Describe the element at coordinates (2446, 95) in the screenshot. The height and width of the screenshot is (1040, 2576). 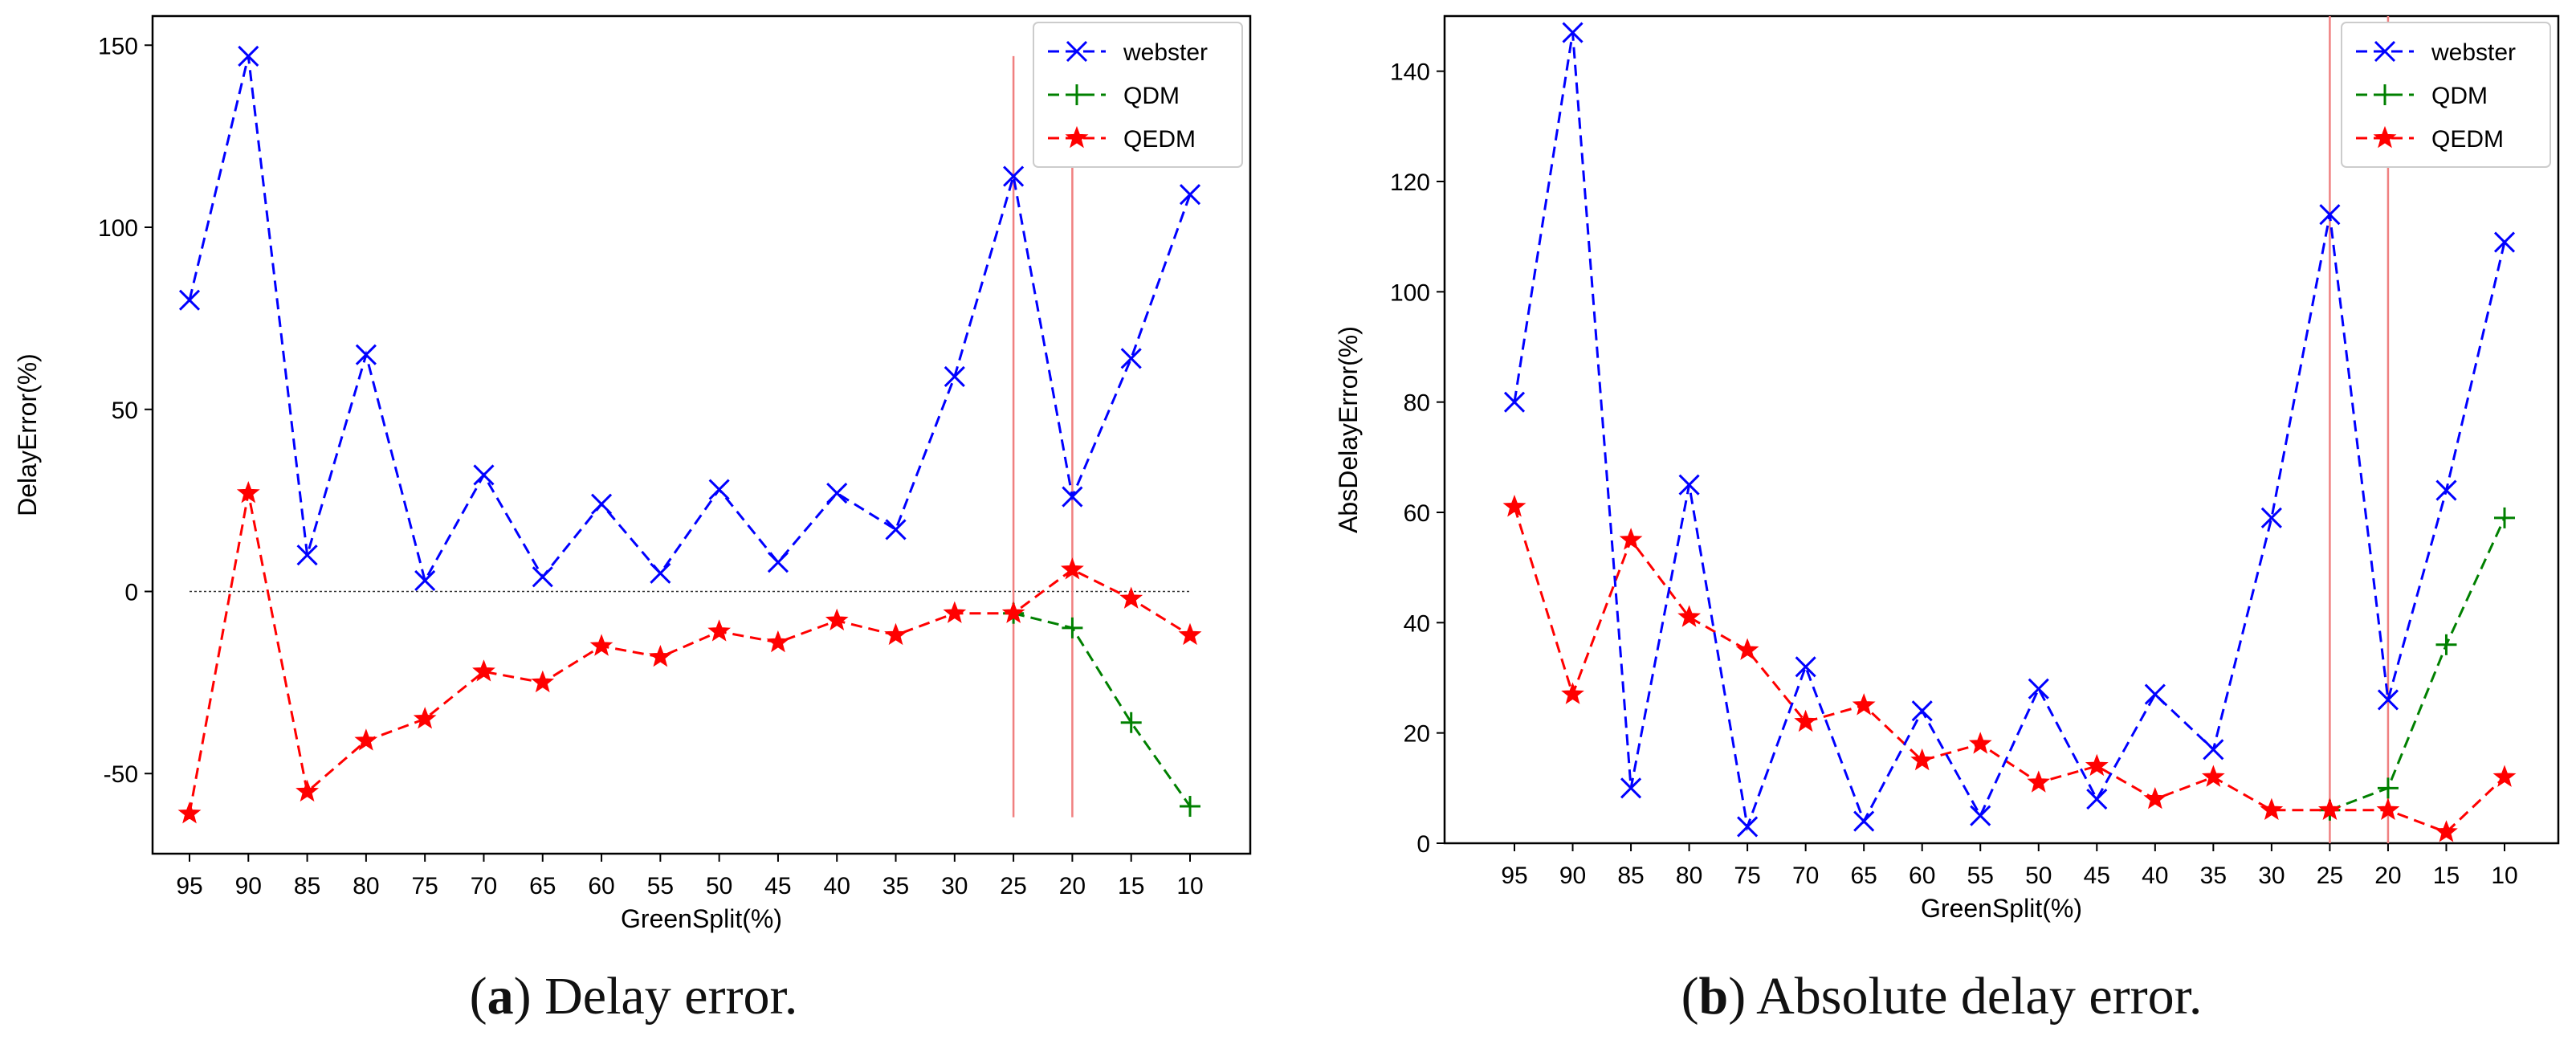
I see `legend: webster QDM QEDM` at that location.